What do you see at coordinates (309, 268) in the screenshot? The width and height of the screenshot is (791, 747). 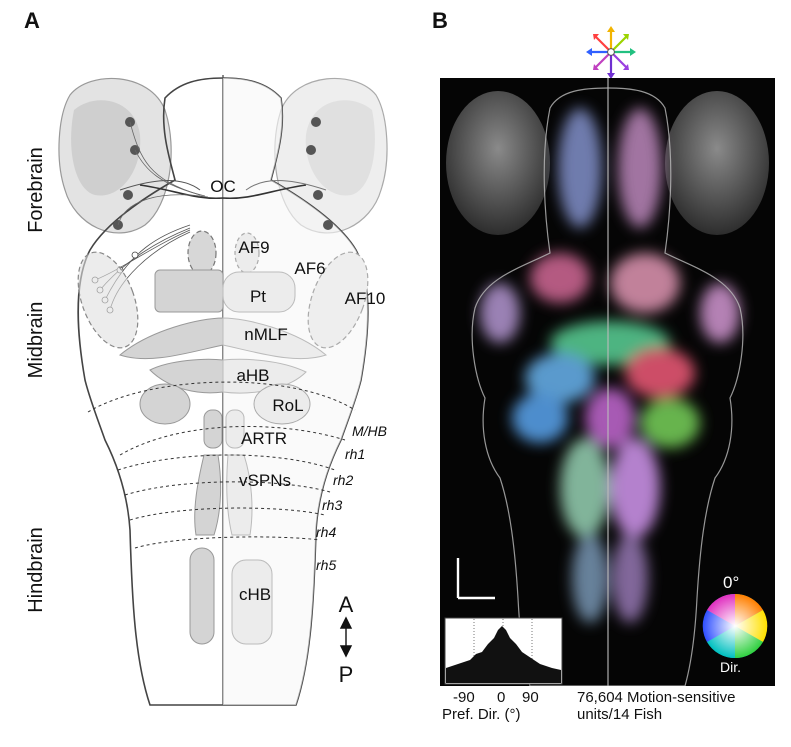 I see `region-label-af6: AF6` at bounding box center [309, 268].